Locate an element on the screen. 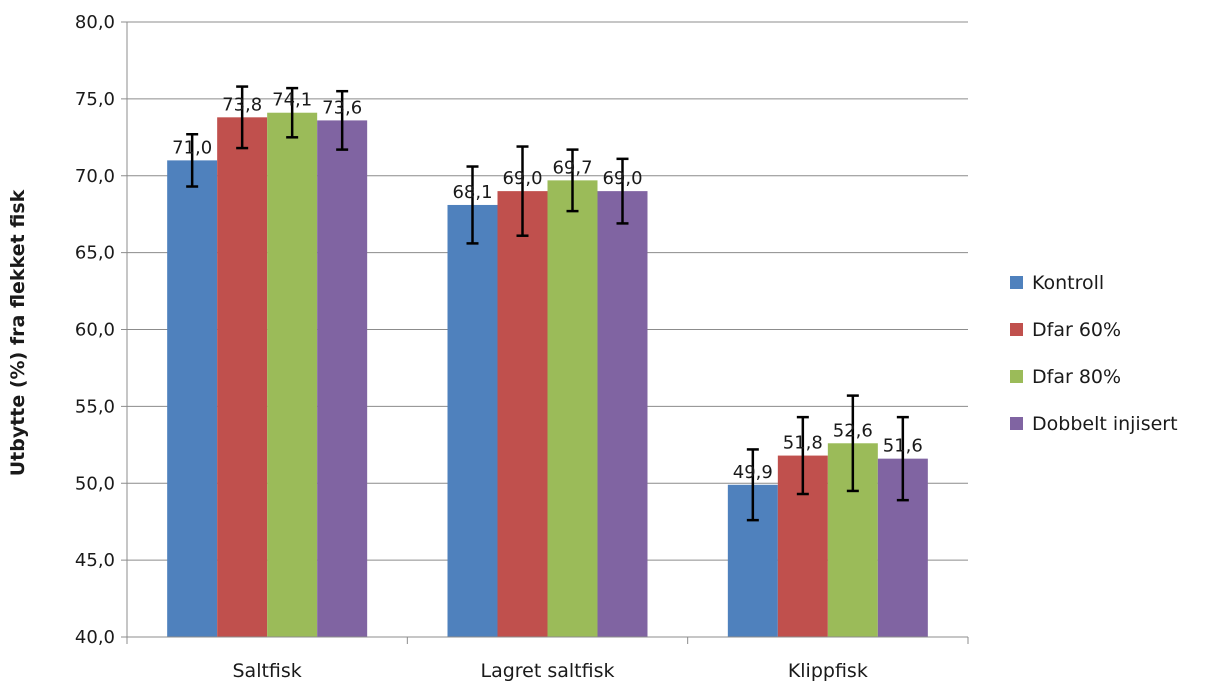  y-tick-label: 40,0 is located at coordinates (95, 637).